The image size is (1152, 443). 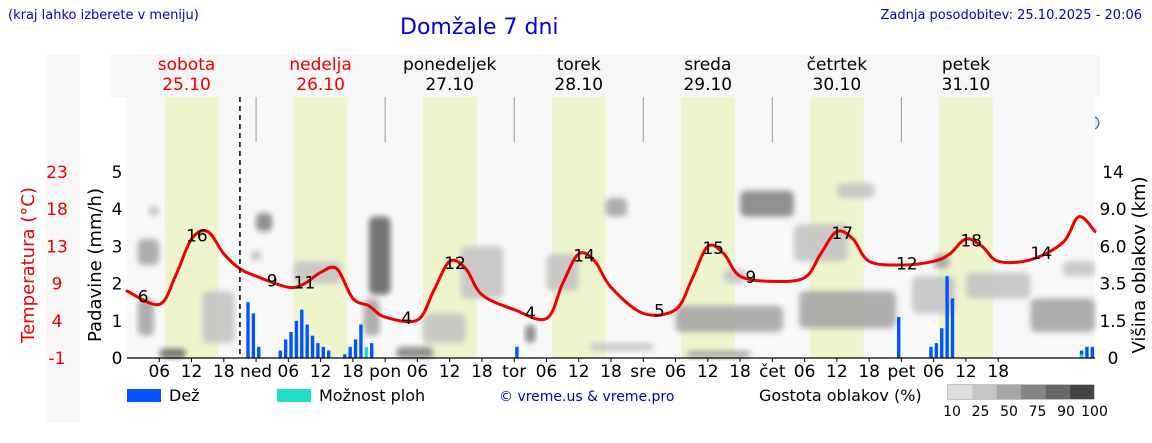 I want to click on cloud-density-scale: 10 25 50 75 90 100, so click(x=1025, y=402).